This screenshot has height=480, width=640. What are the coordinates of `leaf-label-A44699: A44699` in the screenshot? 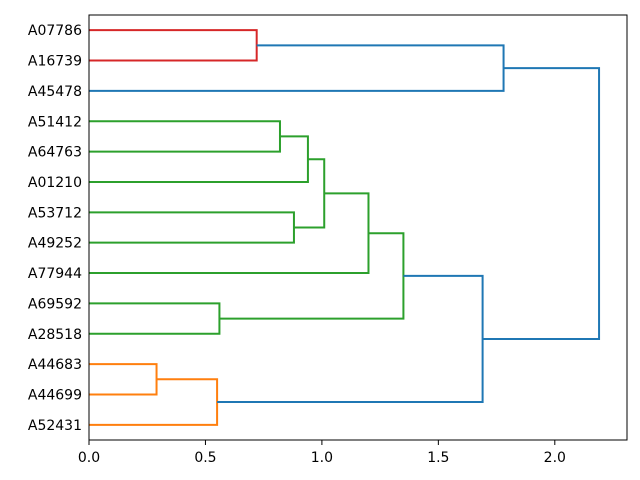 It's located at (55, 395).